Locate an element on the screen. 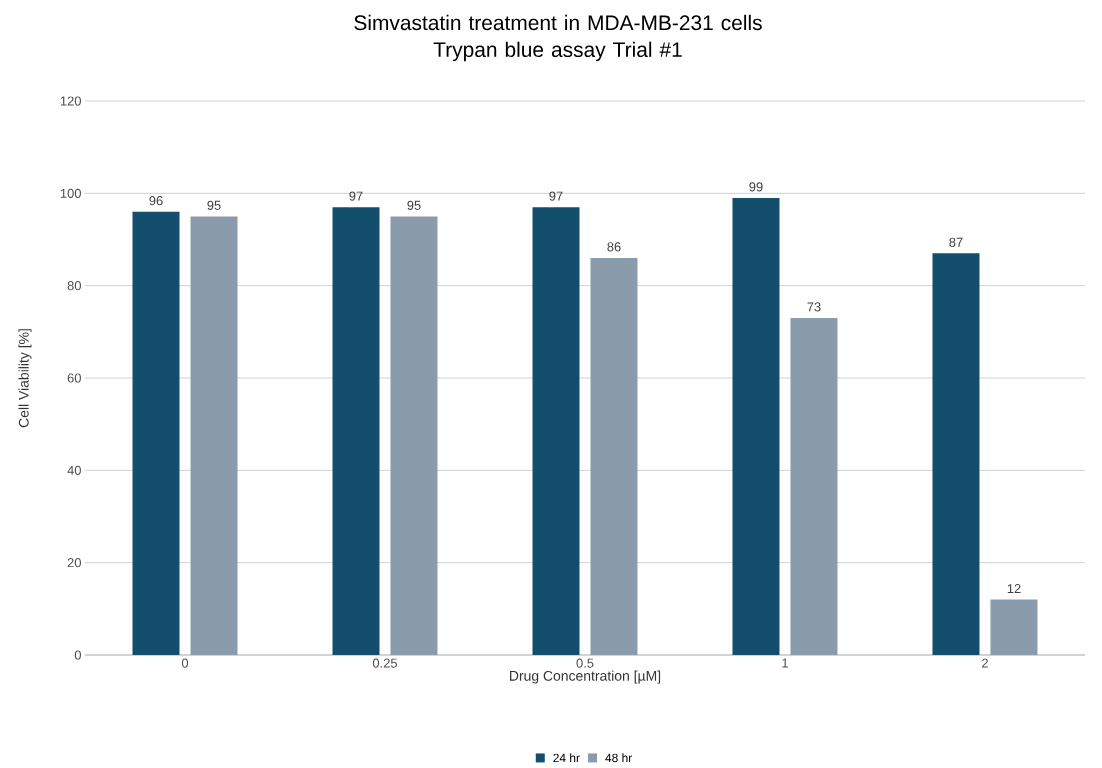  x-tick-label: 1 is located at coordinates (785, 663).